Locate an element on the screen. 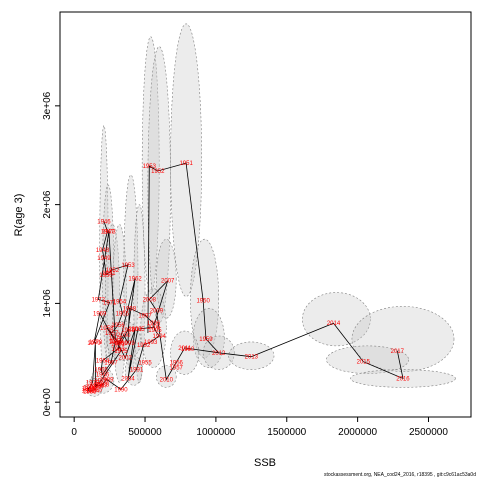 The image size is (480, 480). year-label: 1958 is located at coordinates (107, 329).